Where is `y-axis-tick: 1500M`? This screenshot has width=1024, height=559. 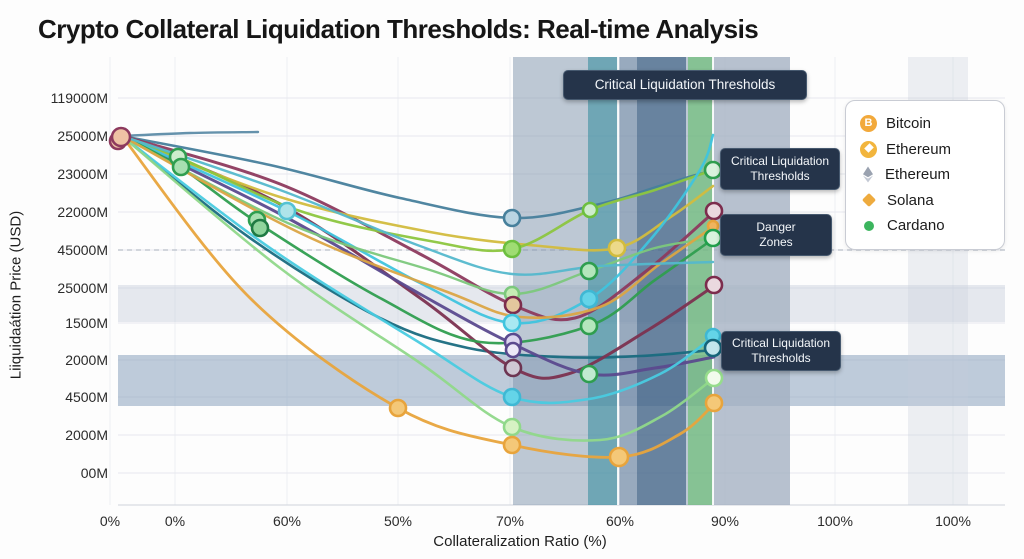
y-axis-tick: 1500M is located at coordinates (86, 323).